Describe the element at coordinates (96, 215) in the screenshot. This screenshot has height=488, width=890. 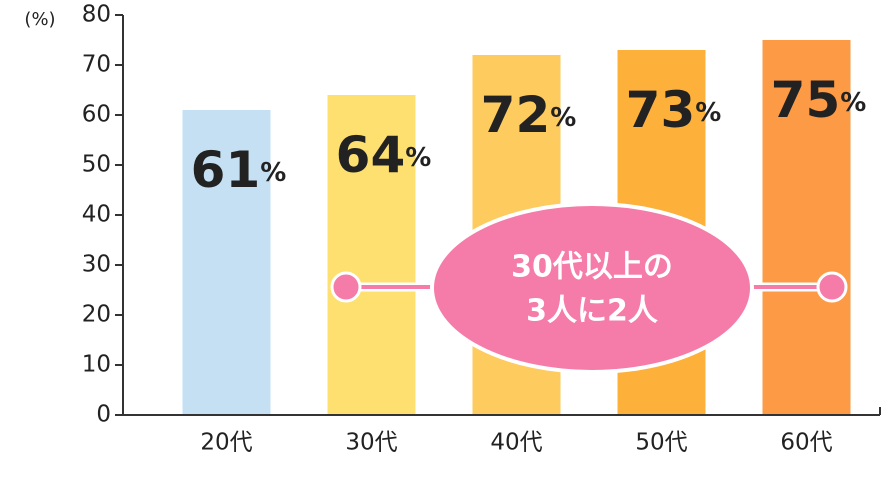
I see `y-tick-label: 40` at that location.